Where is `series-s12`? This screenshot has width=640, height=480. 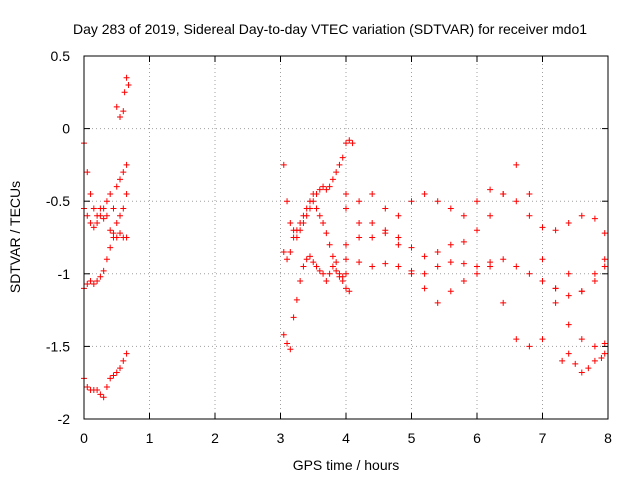
series-s12 is located at coordinates (475, 270).